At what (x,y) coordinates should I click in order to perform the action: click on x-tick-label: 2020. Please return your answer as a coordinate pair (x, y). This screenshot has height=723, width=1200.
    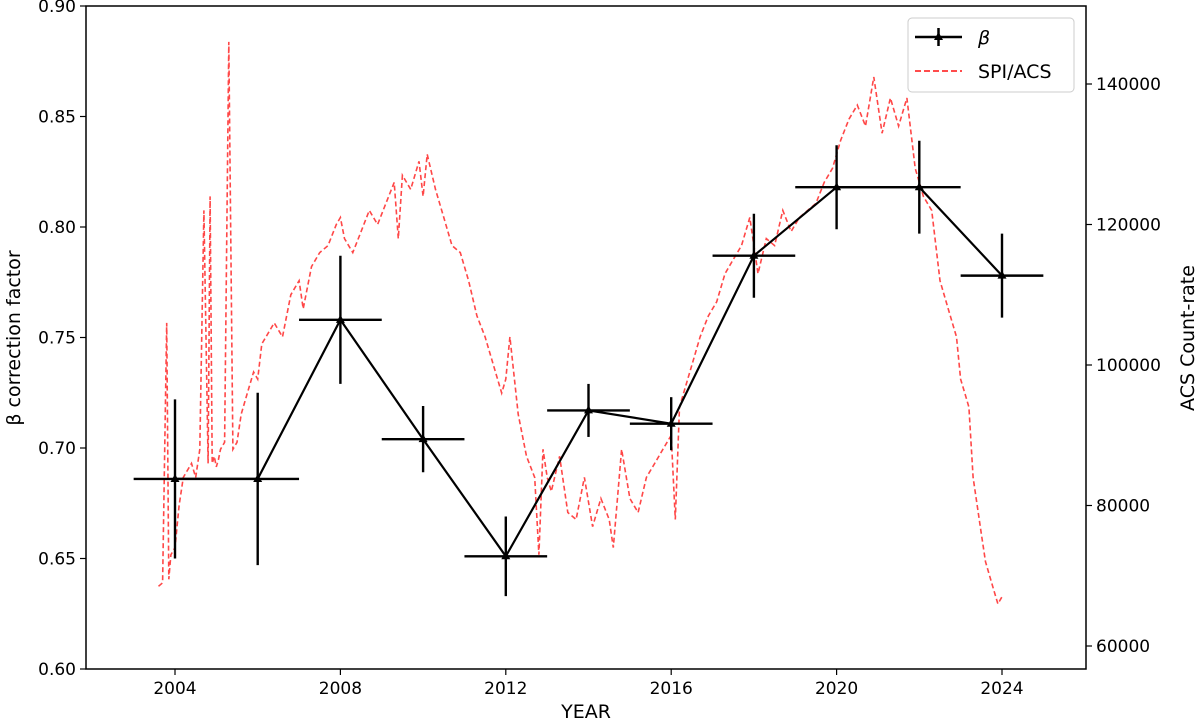
    Looking at the image, I should click on (836, 689).